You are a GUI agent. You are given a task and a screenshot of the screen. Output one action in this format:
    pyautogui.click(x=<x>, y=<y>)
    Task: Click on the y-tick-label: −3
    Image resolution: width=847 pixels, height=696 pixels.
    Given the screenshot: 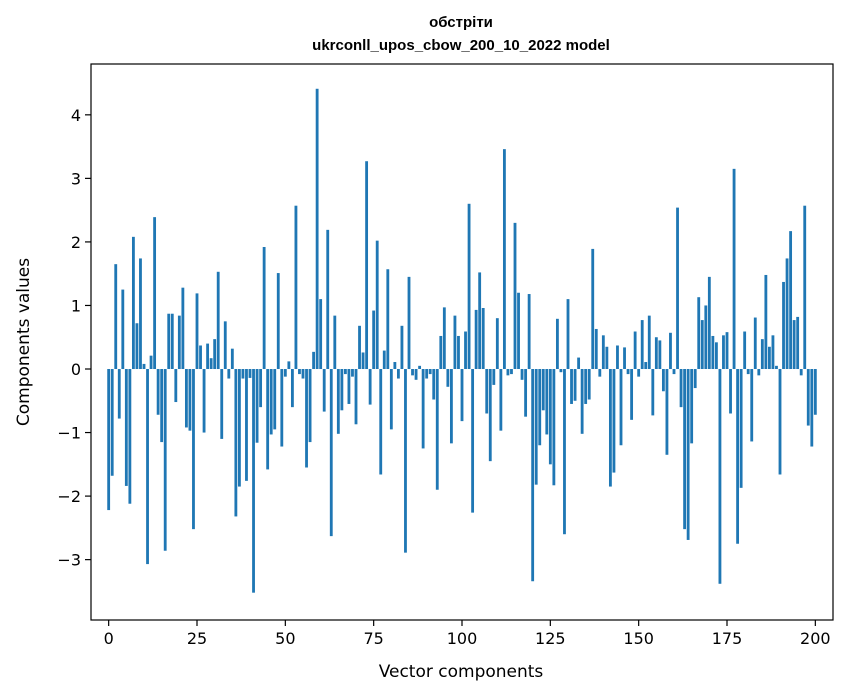 What is the action you would take?
    pyautogui.click(x=69, y=560)
    